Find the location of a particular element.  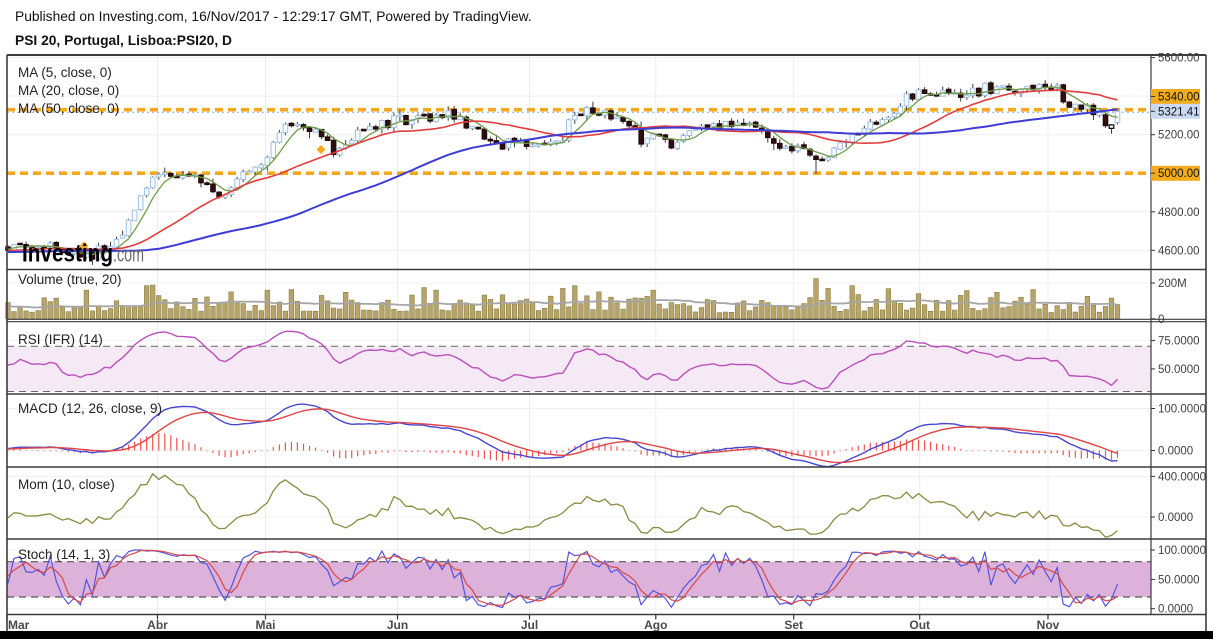

svg-text: MA (50, close, 0) is located at coordinates (68, 108).